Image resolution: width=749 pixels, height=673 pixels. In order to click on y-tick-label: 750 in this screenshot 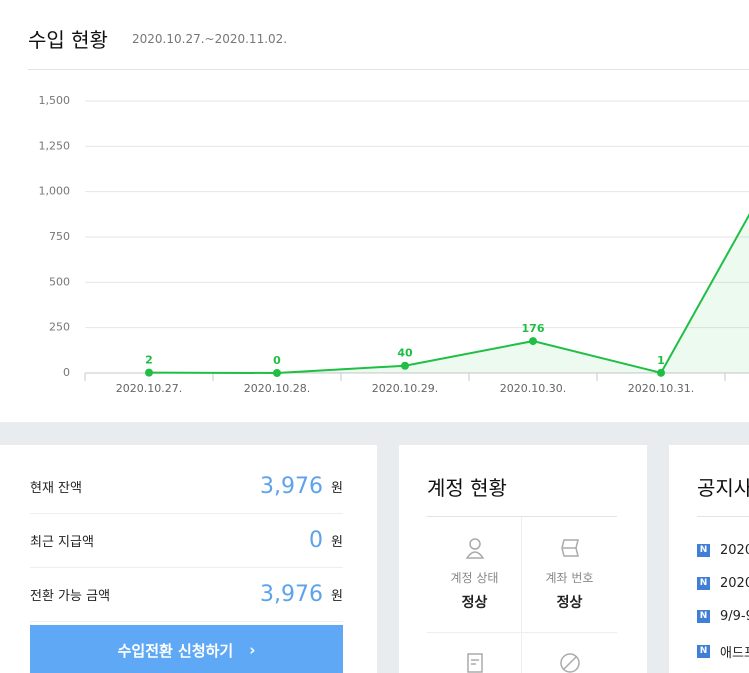, I will do `click(59, 236)`.